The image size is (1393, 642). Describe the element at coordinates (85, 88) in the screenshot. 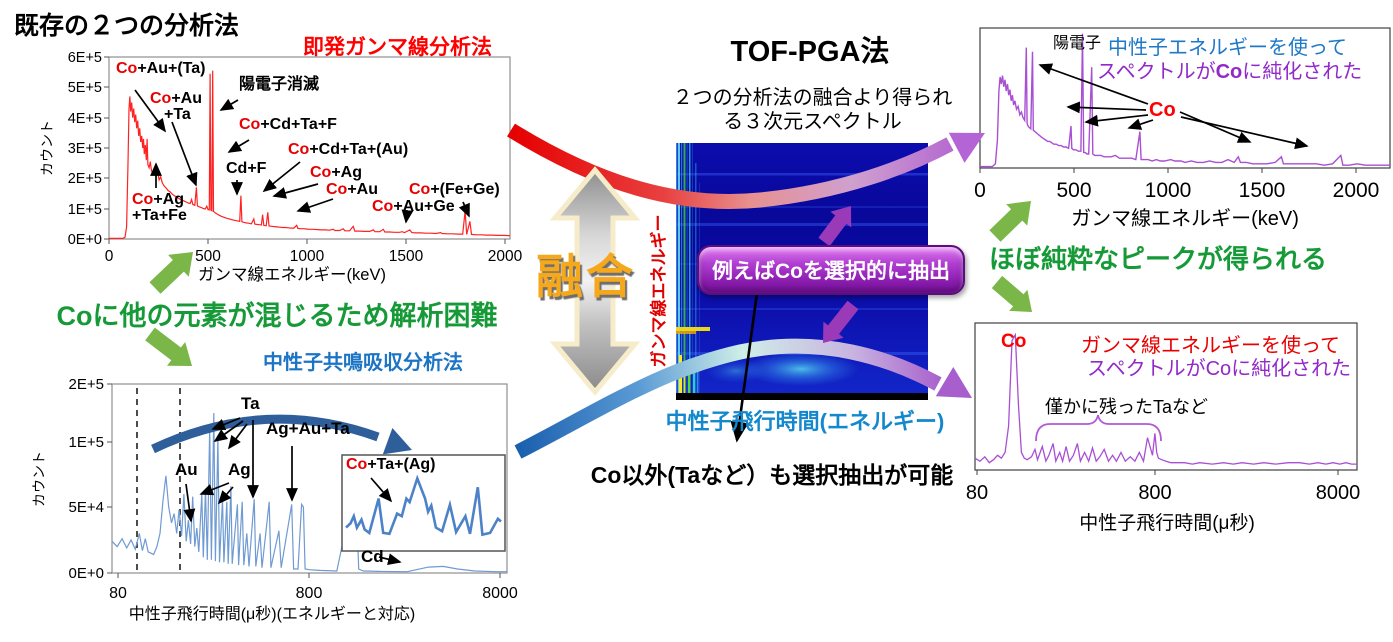

I see `y-tick-label: 5E+5` at that location.